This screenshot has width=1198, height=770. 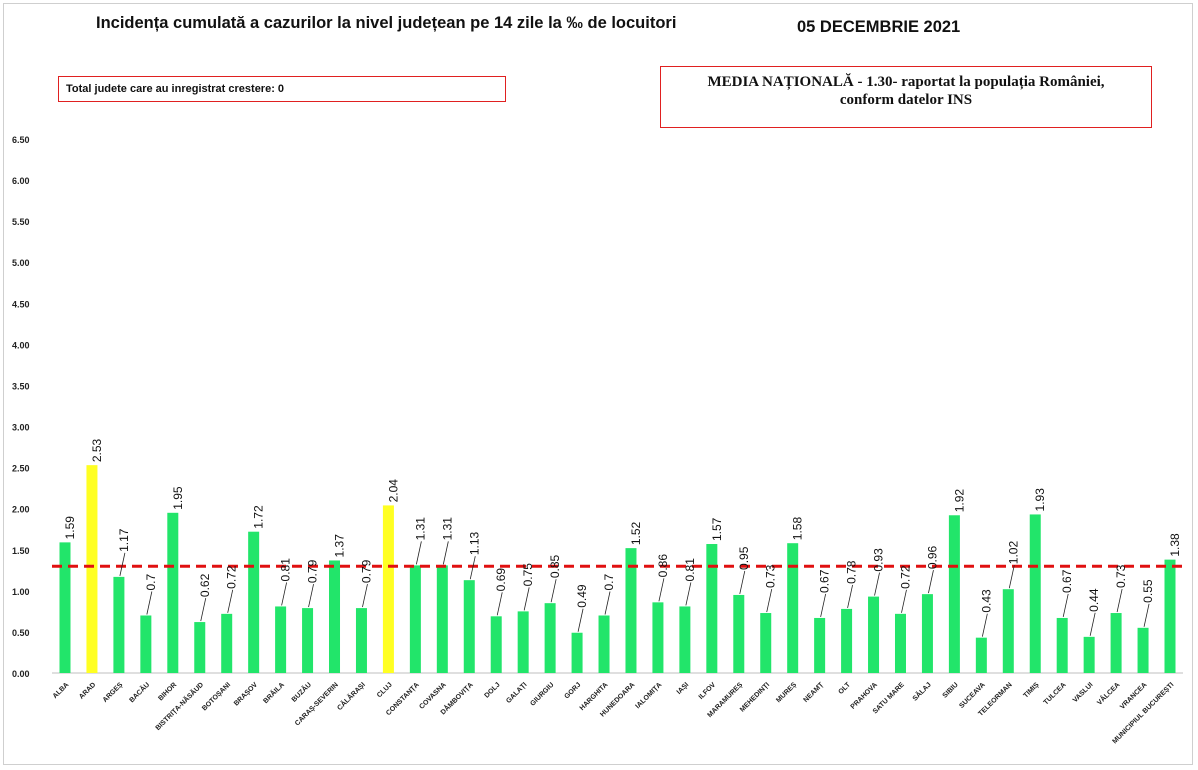 I want to click on x-tick-label: GIURGIU, so click(x=542, y=694).